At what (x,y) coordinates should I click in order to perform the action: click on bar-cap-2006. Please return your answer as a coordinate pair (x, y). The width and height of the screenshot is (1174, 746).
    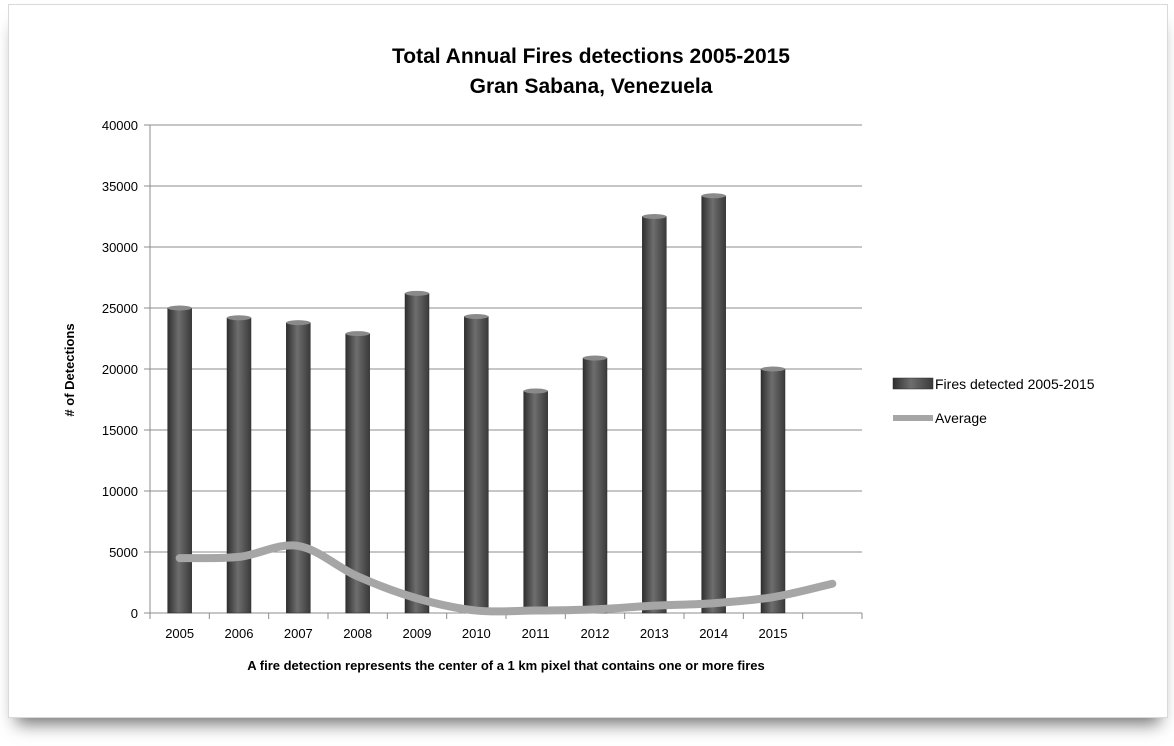
    Looking at the image, I should click on (239, 318).